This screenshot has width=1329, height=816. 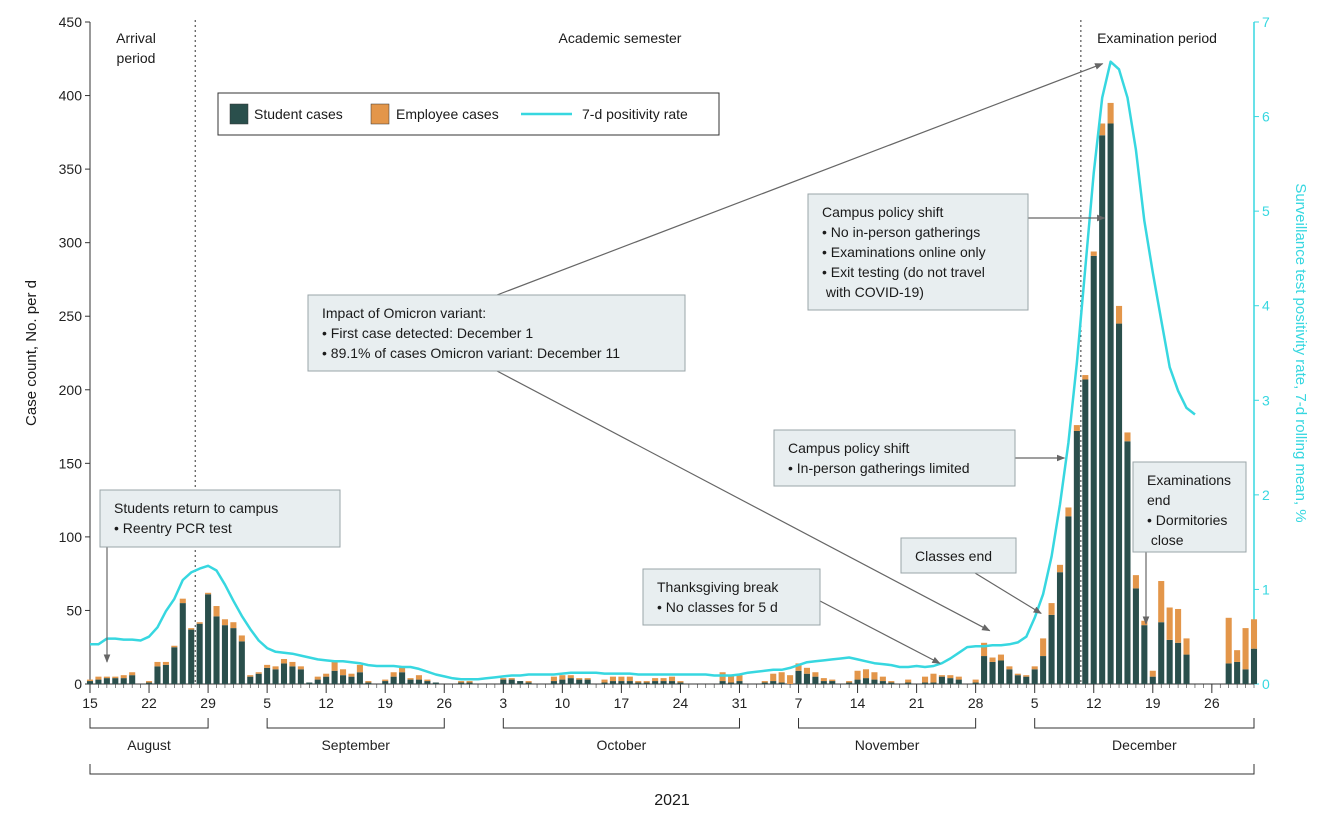 What do you see at coordinates (672, 800) in the screenshot?
I see `x-axis-title: 2021` at bounding box center [672, 800].